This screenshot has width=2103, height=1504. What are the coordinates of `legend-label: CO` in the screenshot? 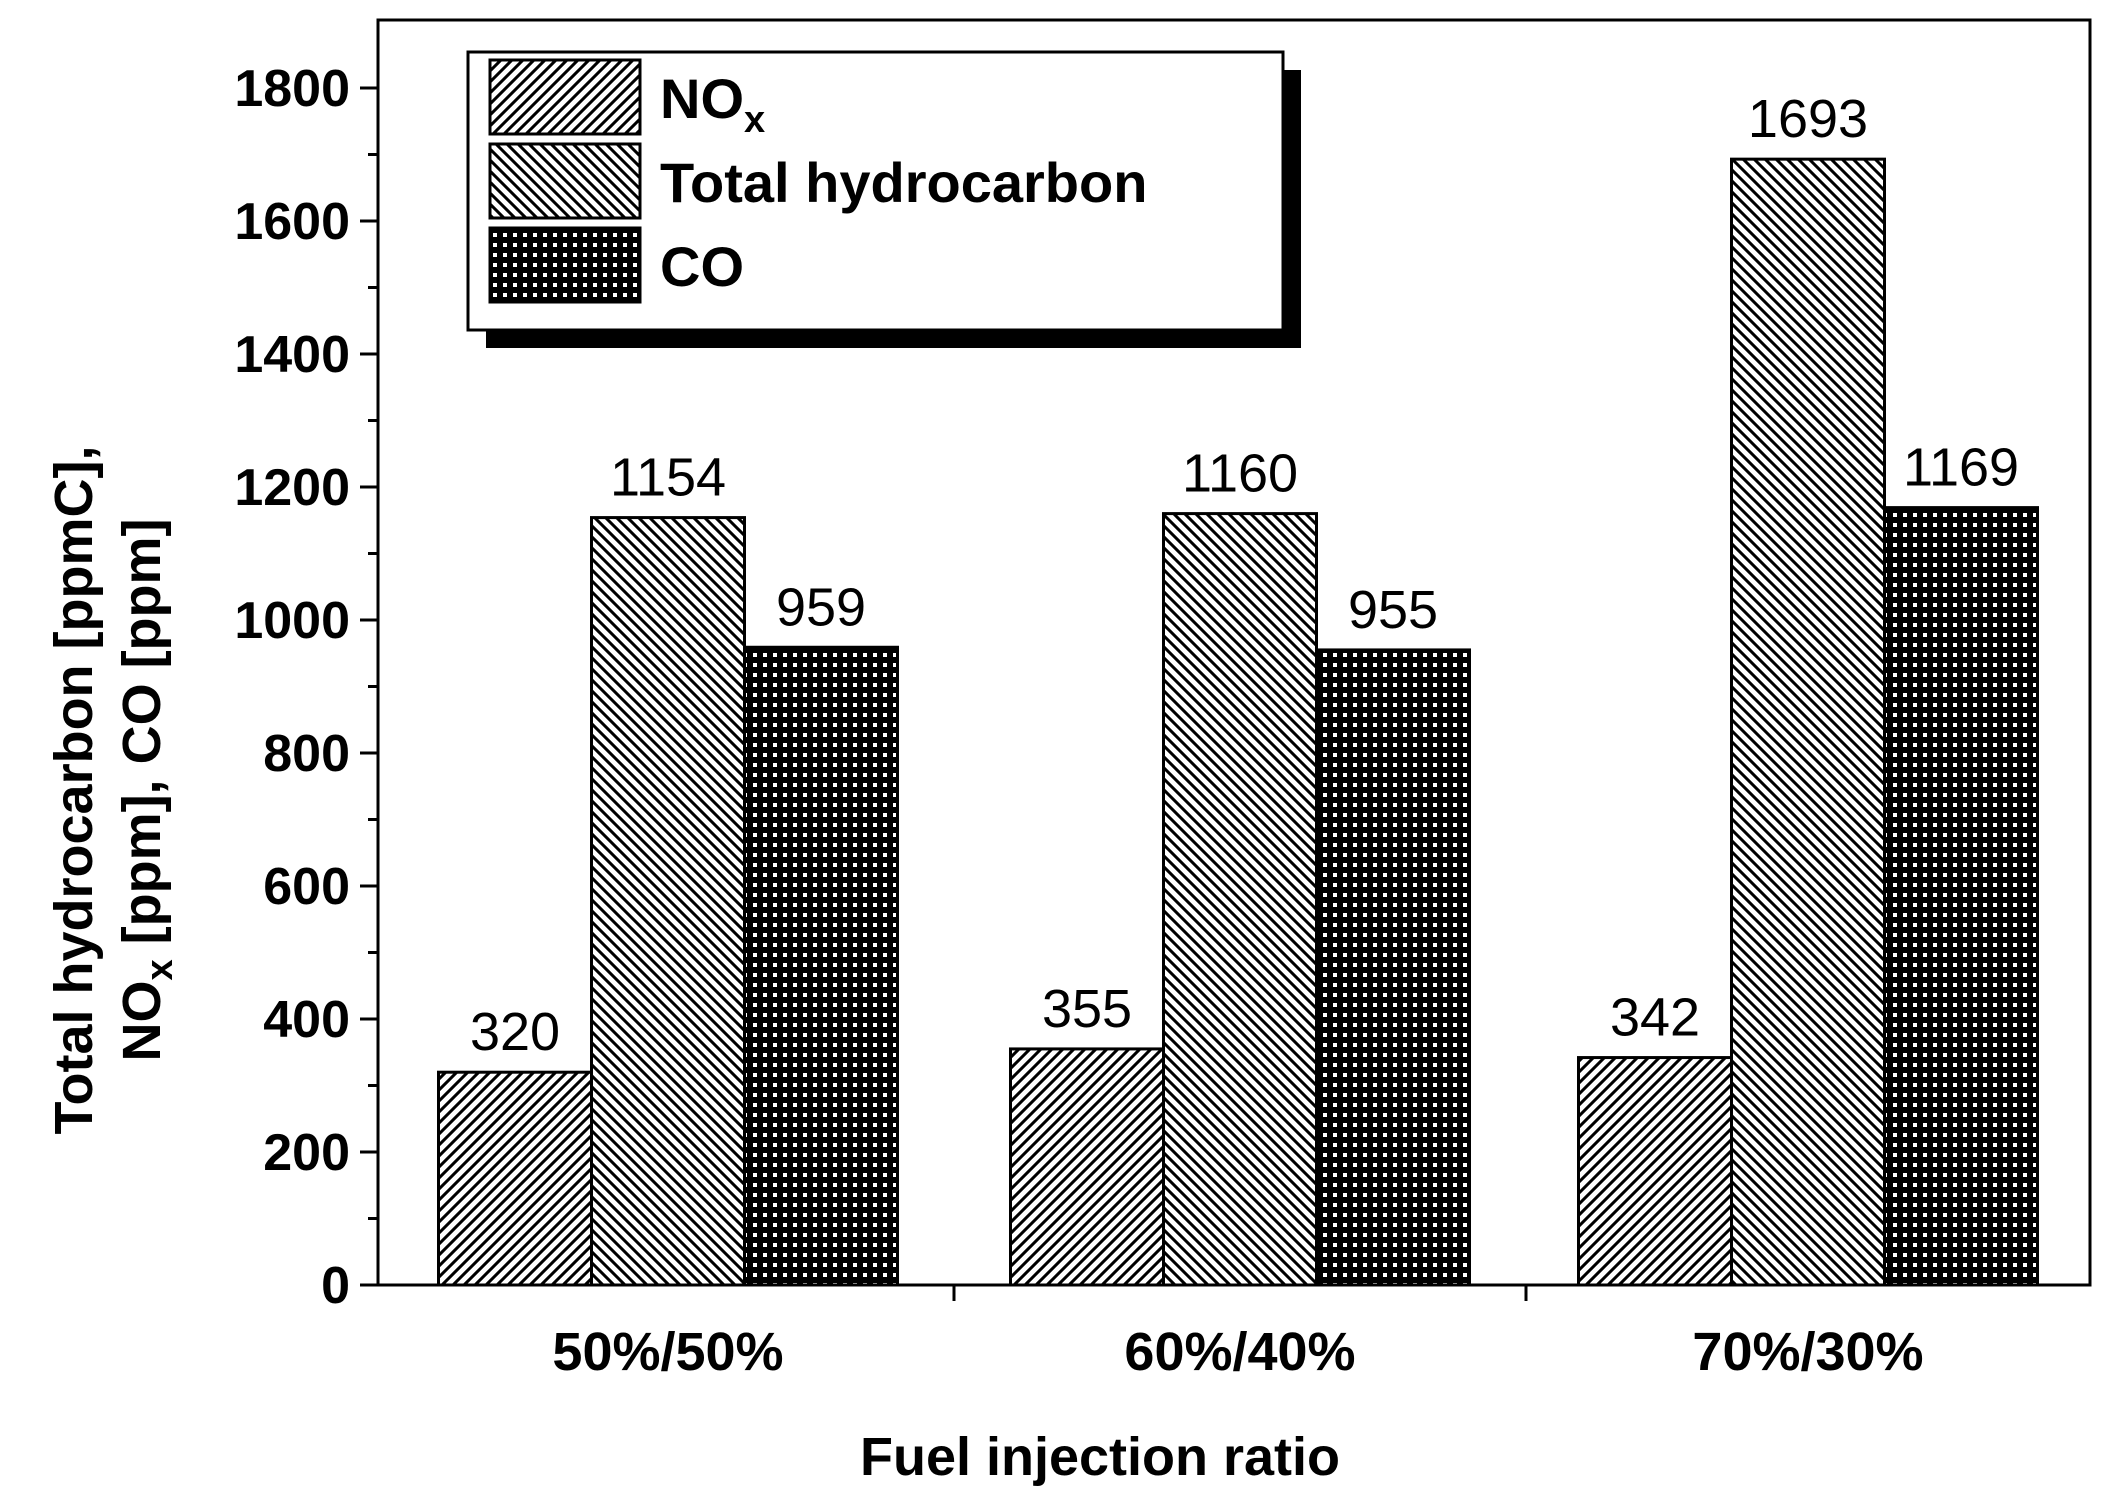 It's located at (702, 266).